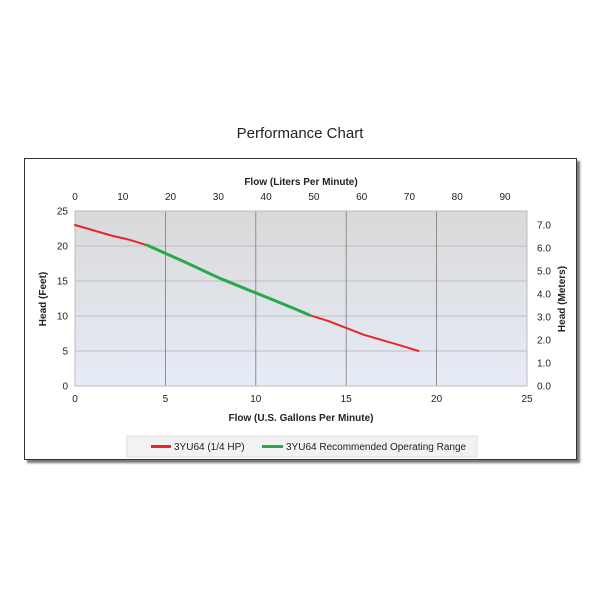 This screenshot has height=600, width=600. Describe the element at coordinates (544, 272) in the screenshot. I see `y2-tick-label: 5.0` at that location.